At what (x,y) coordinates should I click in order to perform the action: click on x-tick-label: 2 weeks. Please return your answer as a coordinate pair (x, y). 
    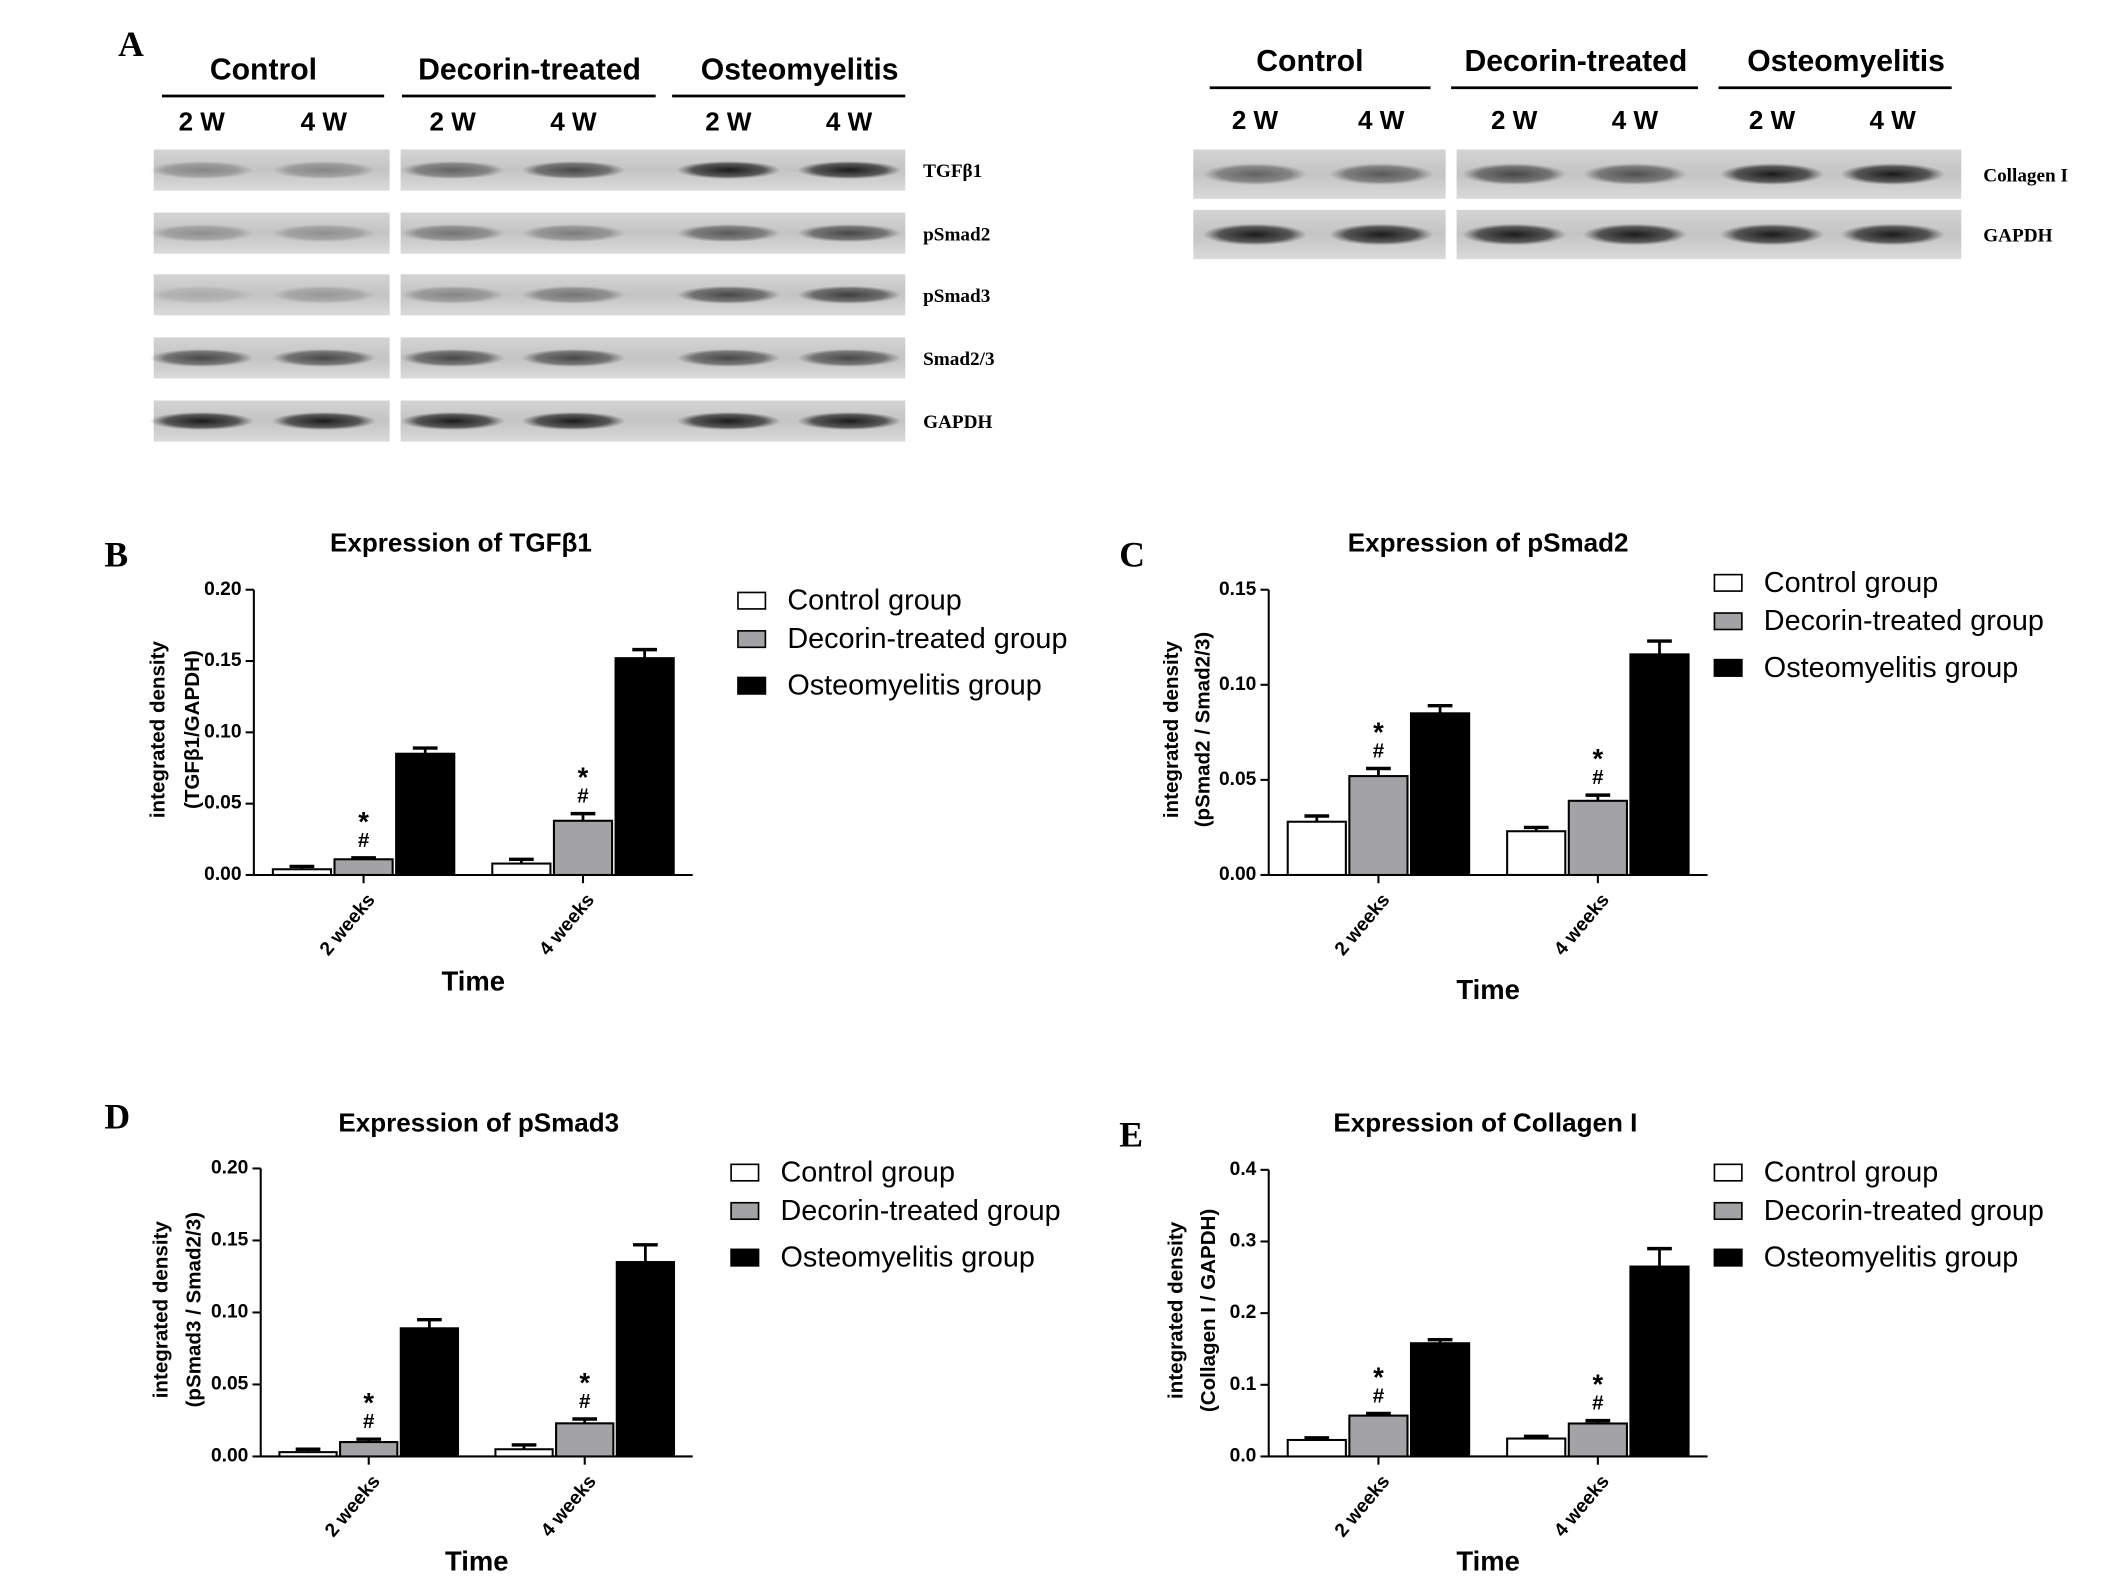
    Looking at the image, I should click on (1362, 1506).